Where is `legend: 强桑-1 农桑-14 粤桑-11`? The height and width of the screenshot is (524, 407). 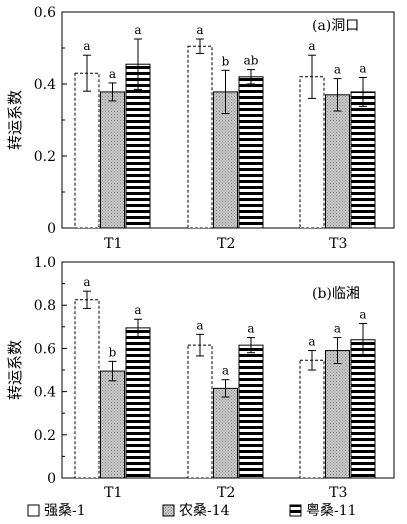 legend: 强桑-1 农桑-14 粤桑-11 is located at coordinates (192, 511).